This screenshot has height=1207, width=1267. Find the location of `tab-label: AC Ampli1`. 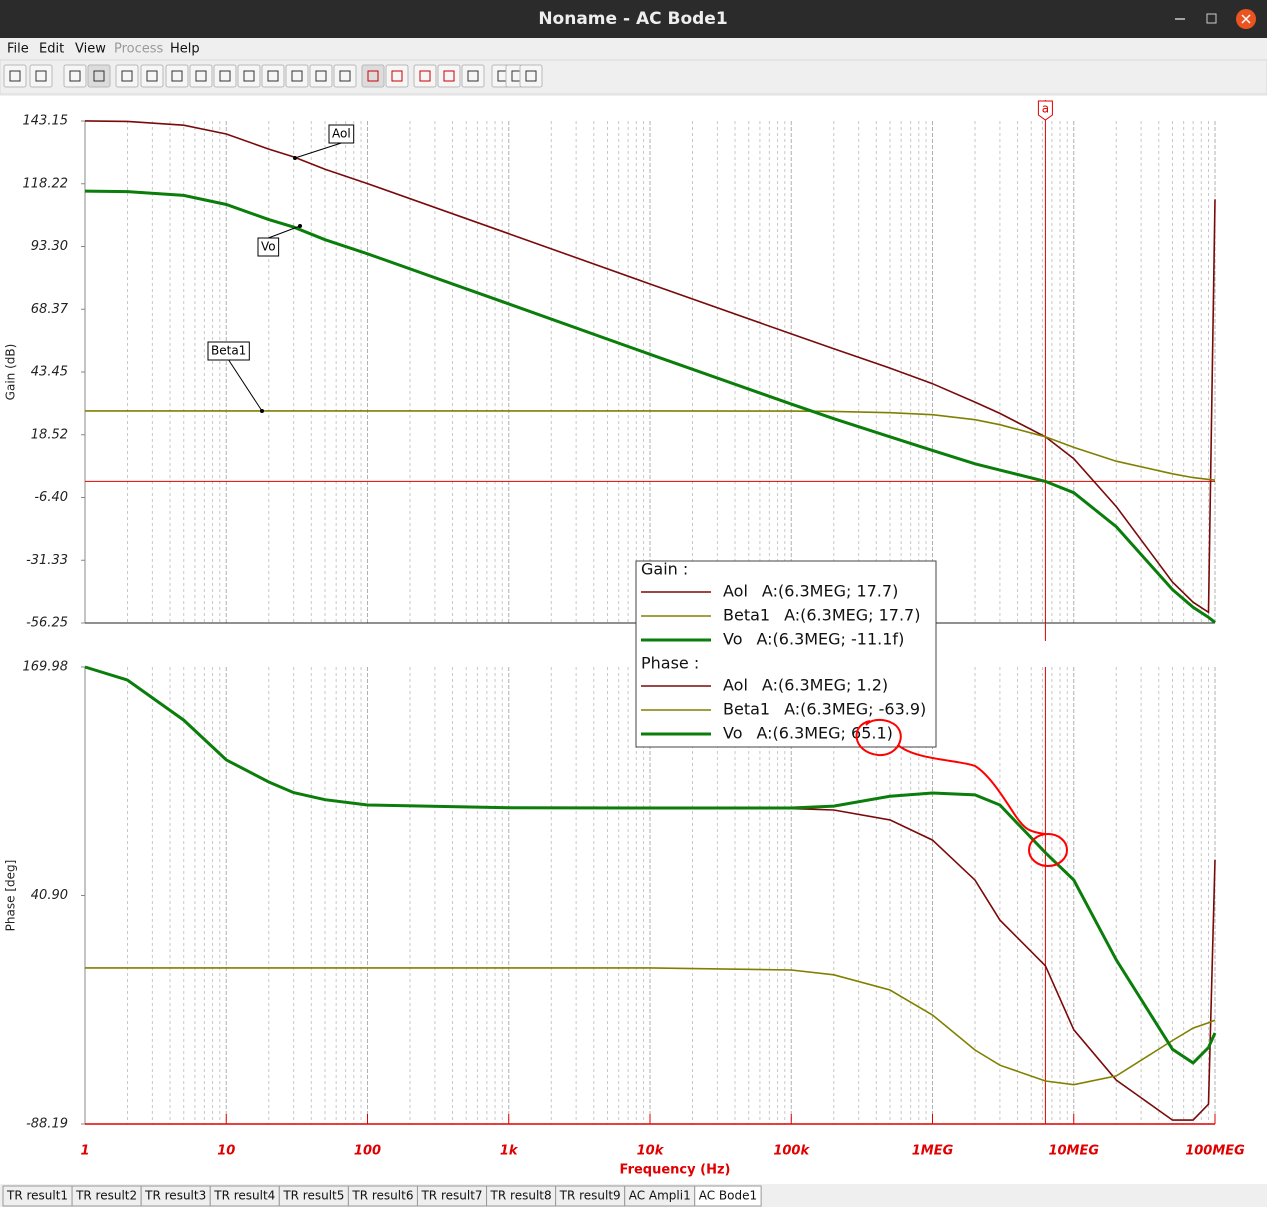

tab-label: AC Ampli1 is located at coordinates (660, 1196).